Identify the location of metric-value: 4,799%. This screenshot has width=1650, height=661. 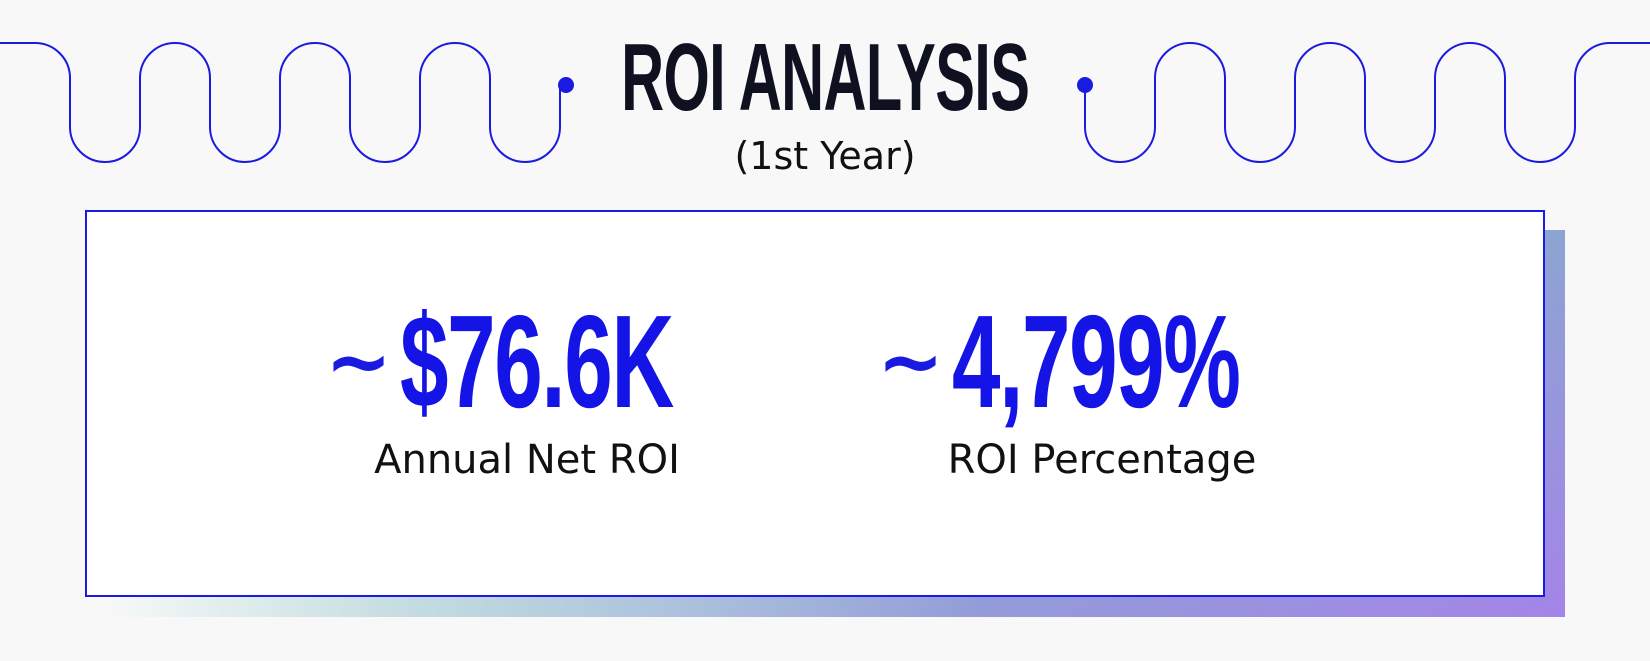
(1096, 361).